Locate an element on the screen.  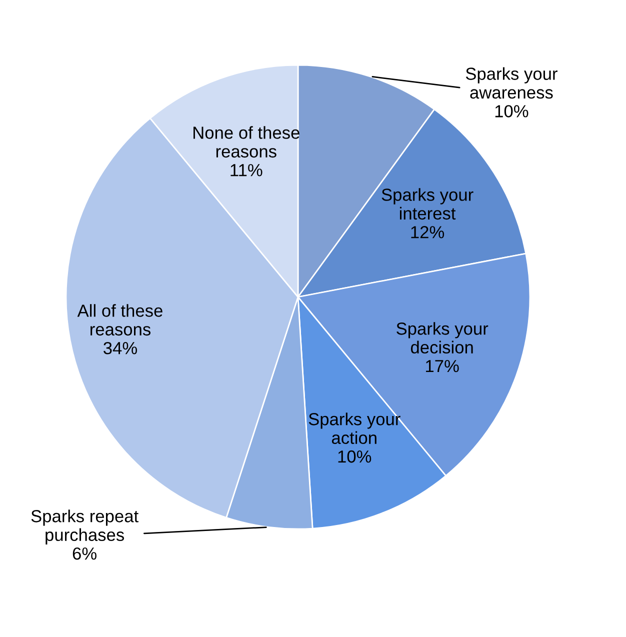
slice-label: Sparks your interest is located at coordinates (428, 204).